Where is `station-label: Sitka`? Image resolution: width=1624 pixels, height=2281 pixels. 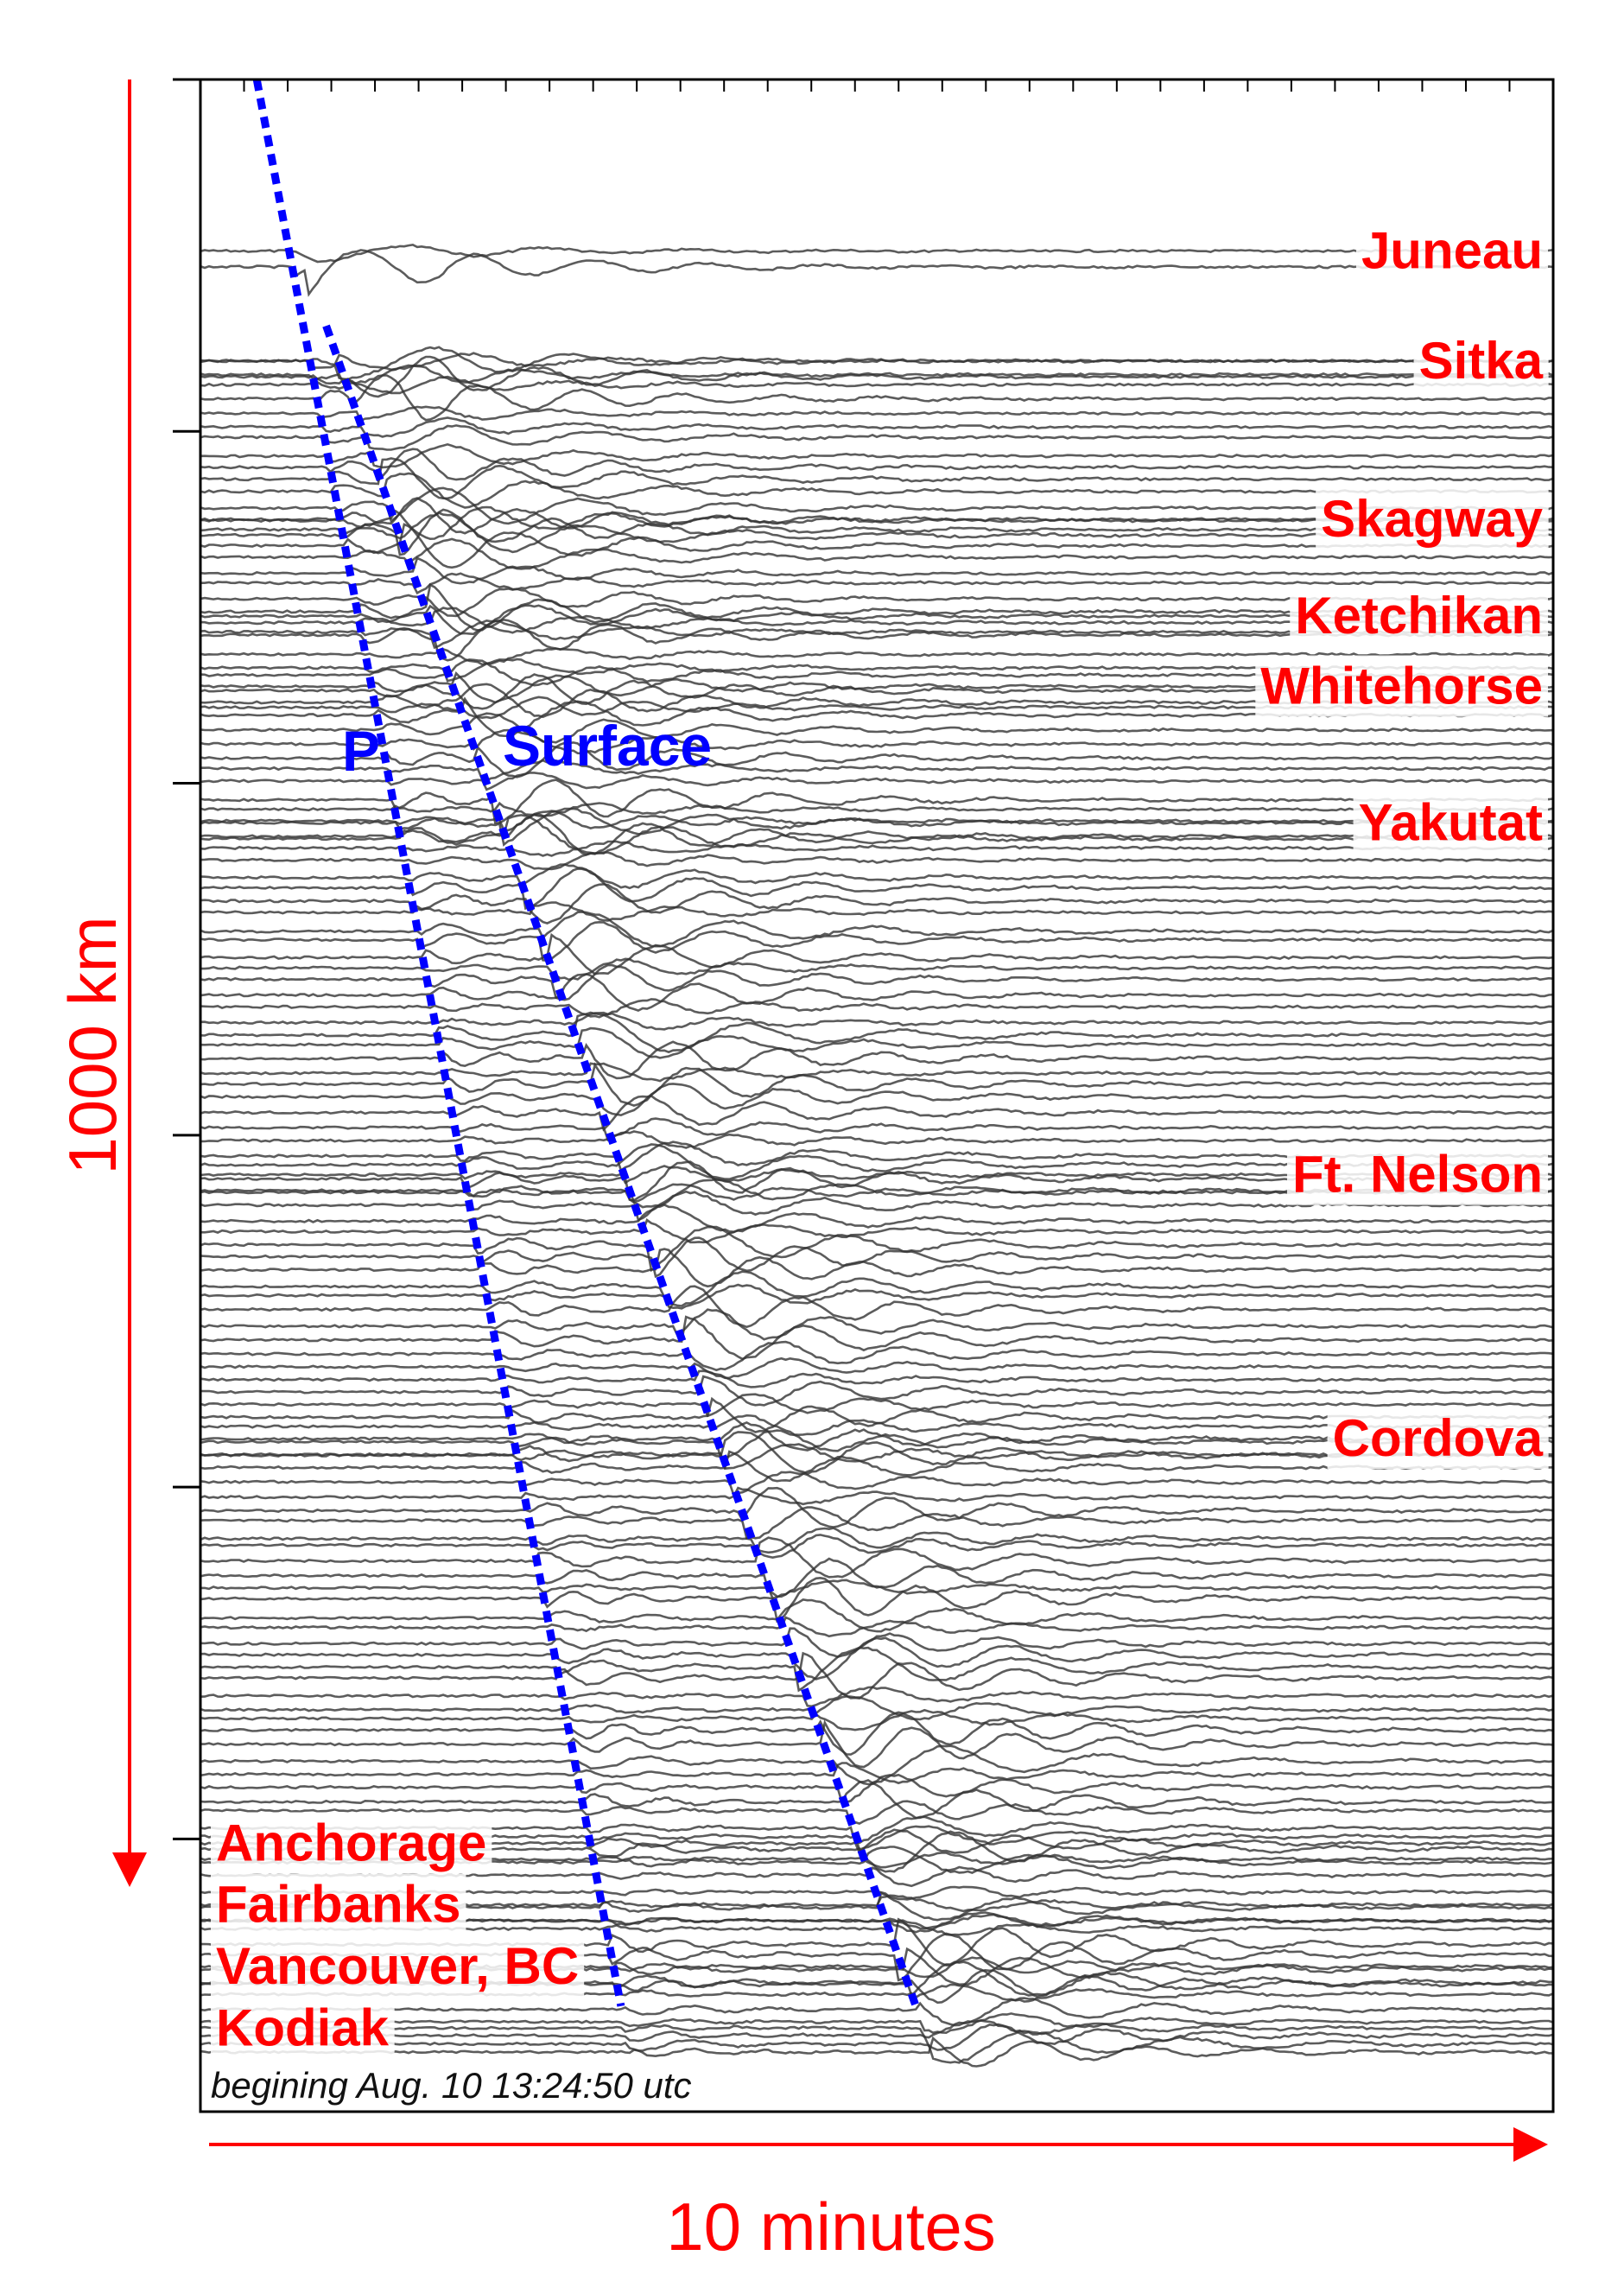
station-label: Sitka is located at coordinates (1482, 361).